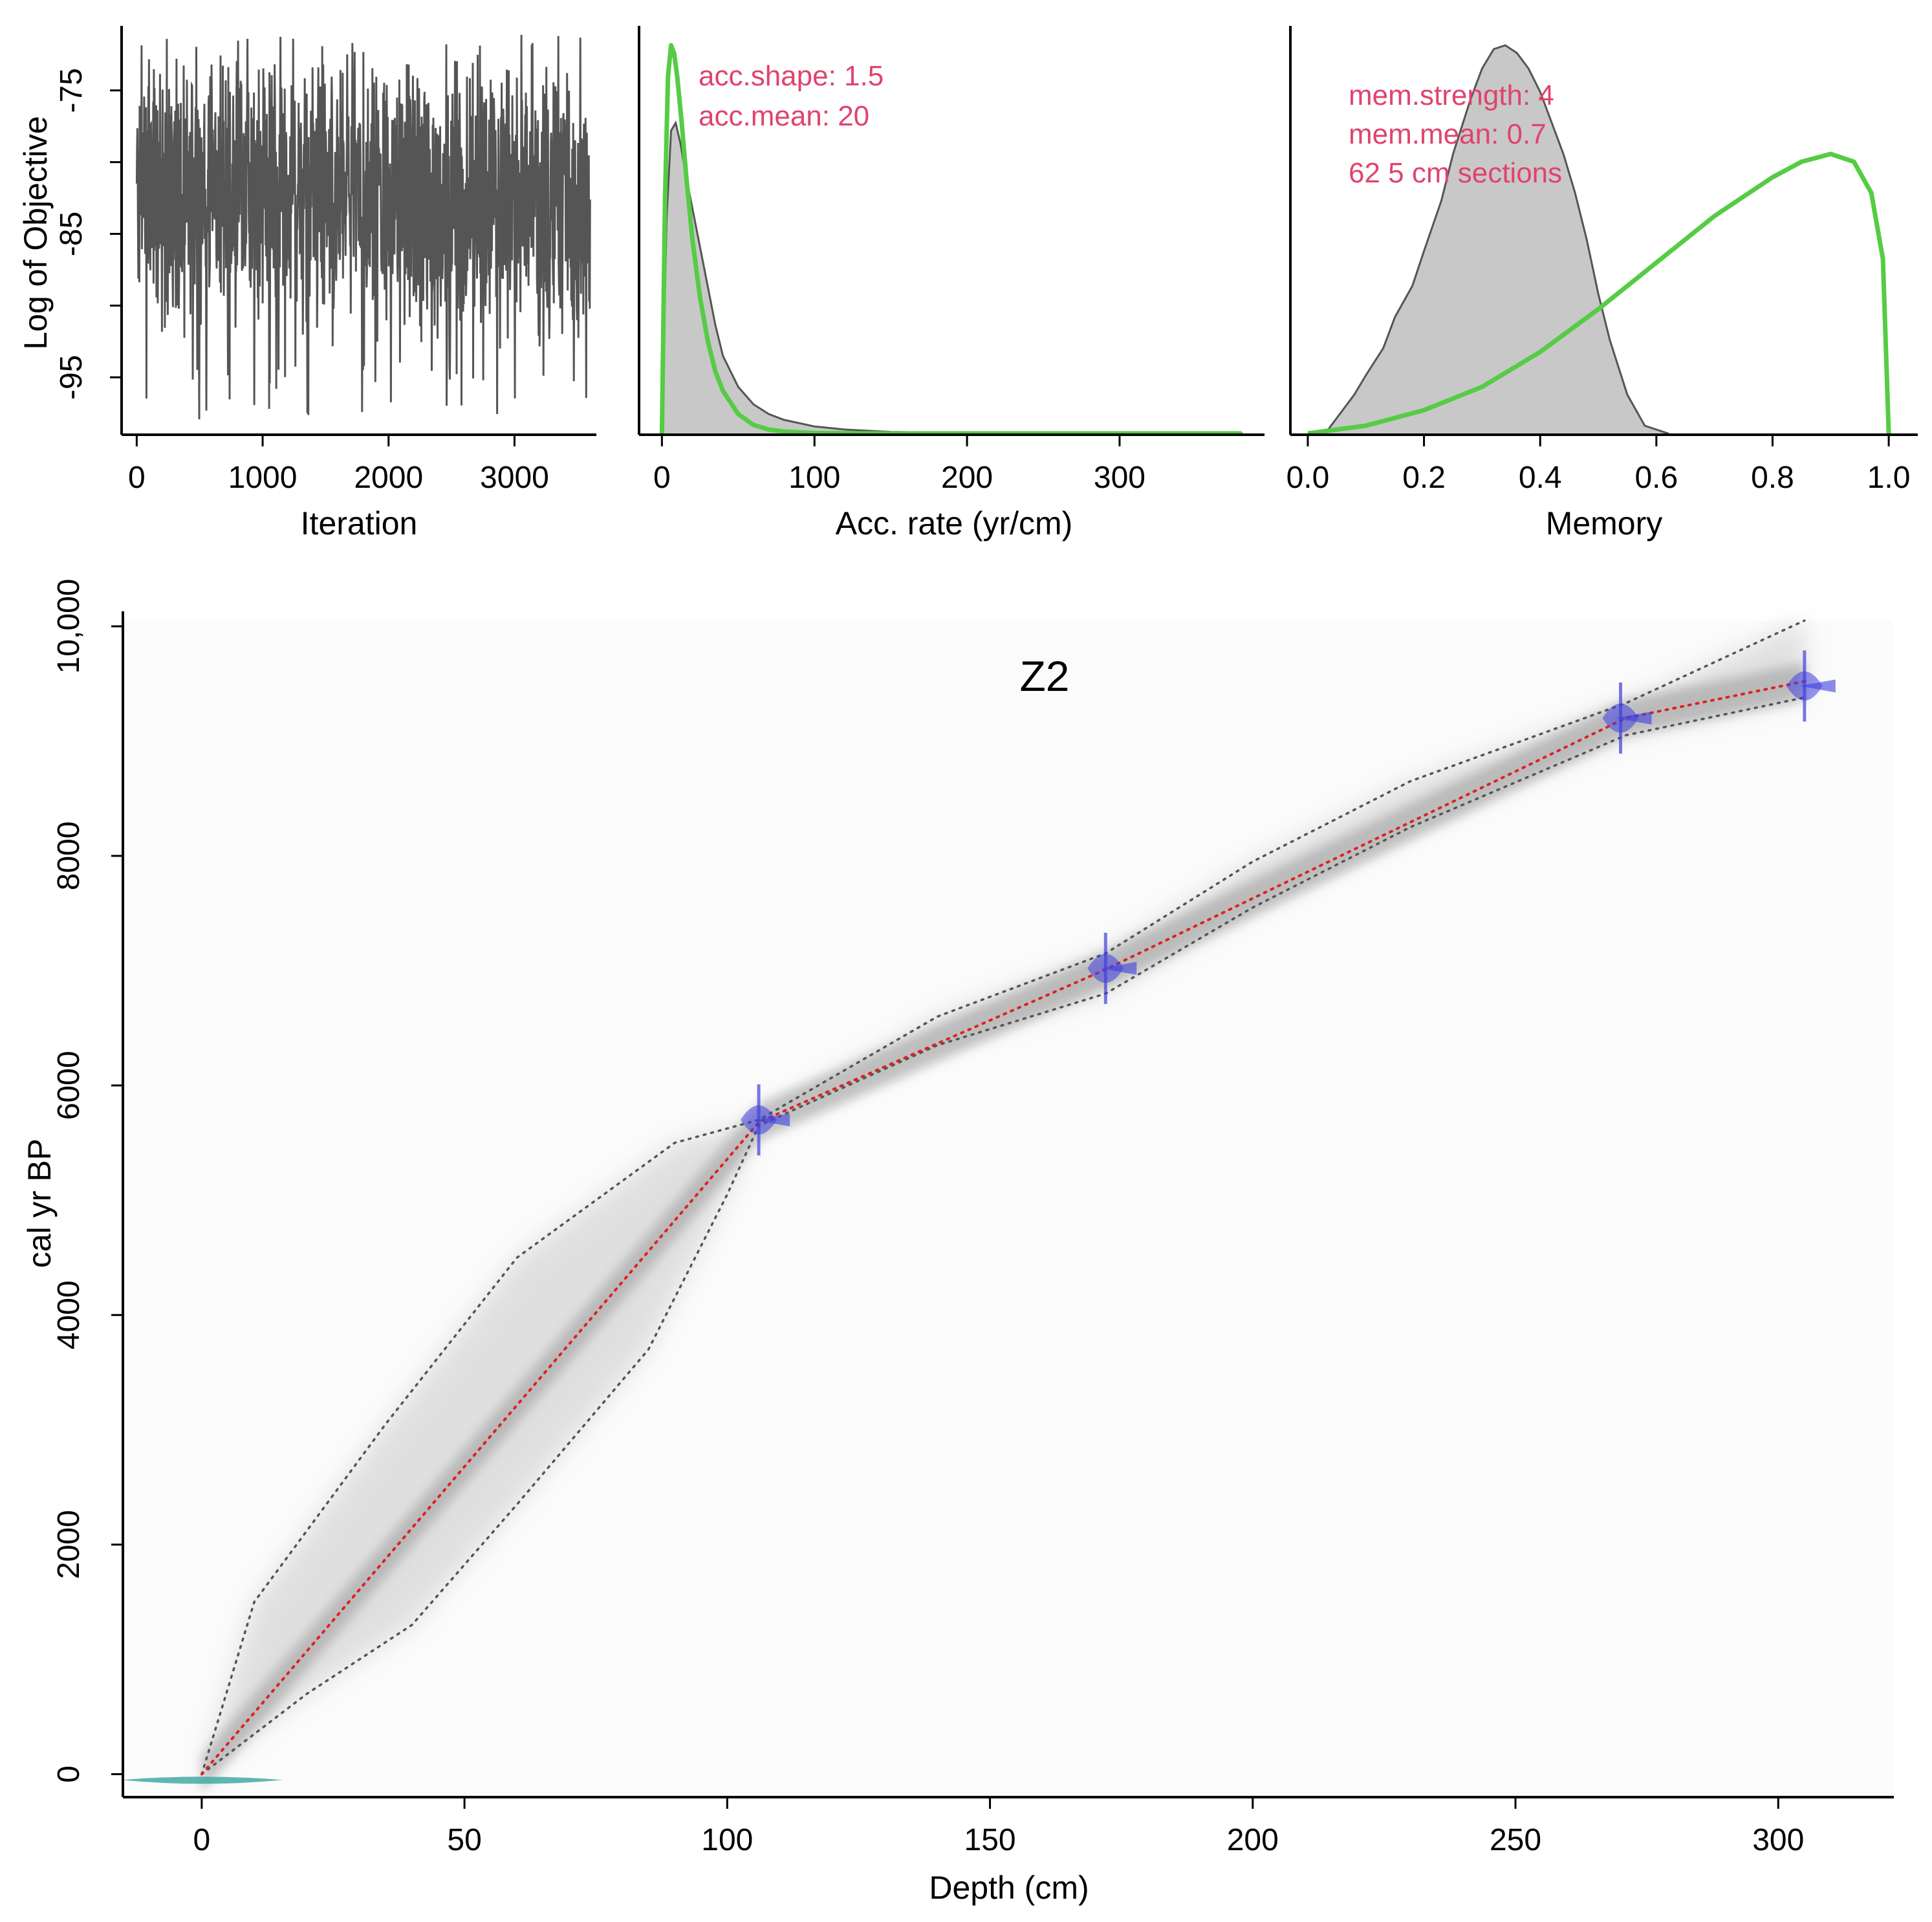  Describe the element at coordinates (791, 76) in the screenshot. I see `acc-shape-annotation: acc.shape: 1.5` at that location.